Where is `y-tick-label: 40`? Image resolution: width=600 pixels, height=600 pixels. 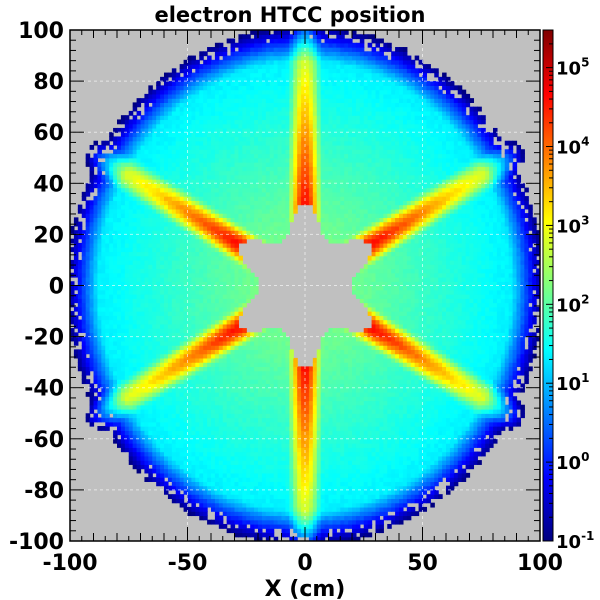
y-tick-label: 40 is located at coordinates (48, 184).